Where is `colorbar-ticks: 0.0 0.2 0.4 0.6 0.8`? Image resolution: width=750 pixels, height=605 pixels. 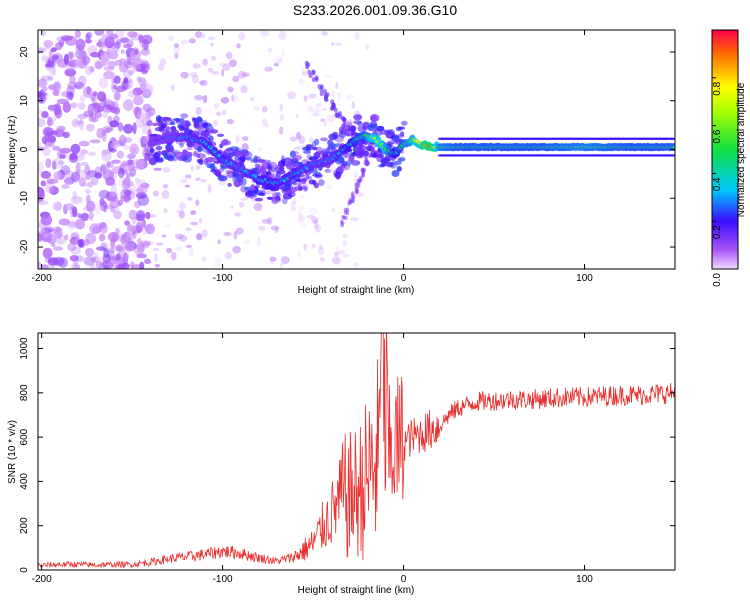
colorbar-ticks: 0.0 0.2 0.4 0.6 0.8 is located at coordinates (717, 182).